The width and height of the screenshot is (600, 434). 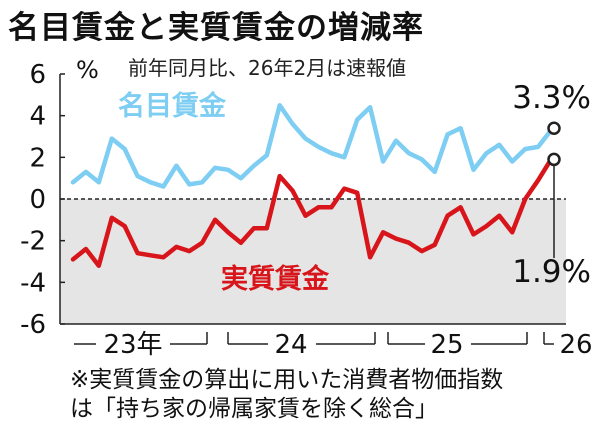 What do you see at coordinates (37, 75) in the screenshot?
I see `y-tick-label: 6` at bounding box center [37, 75].